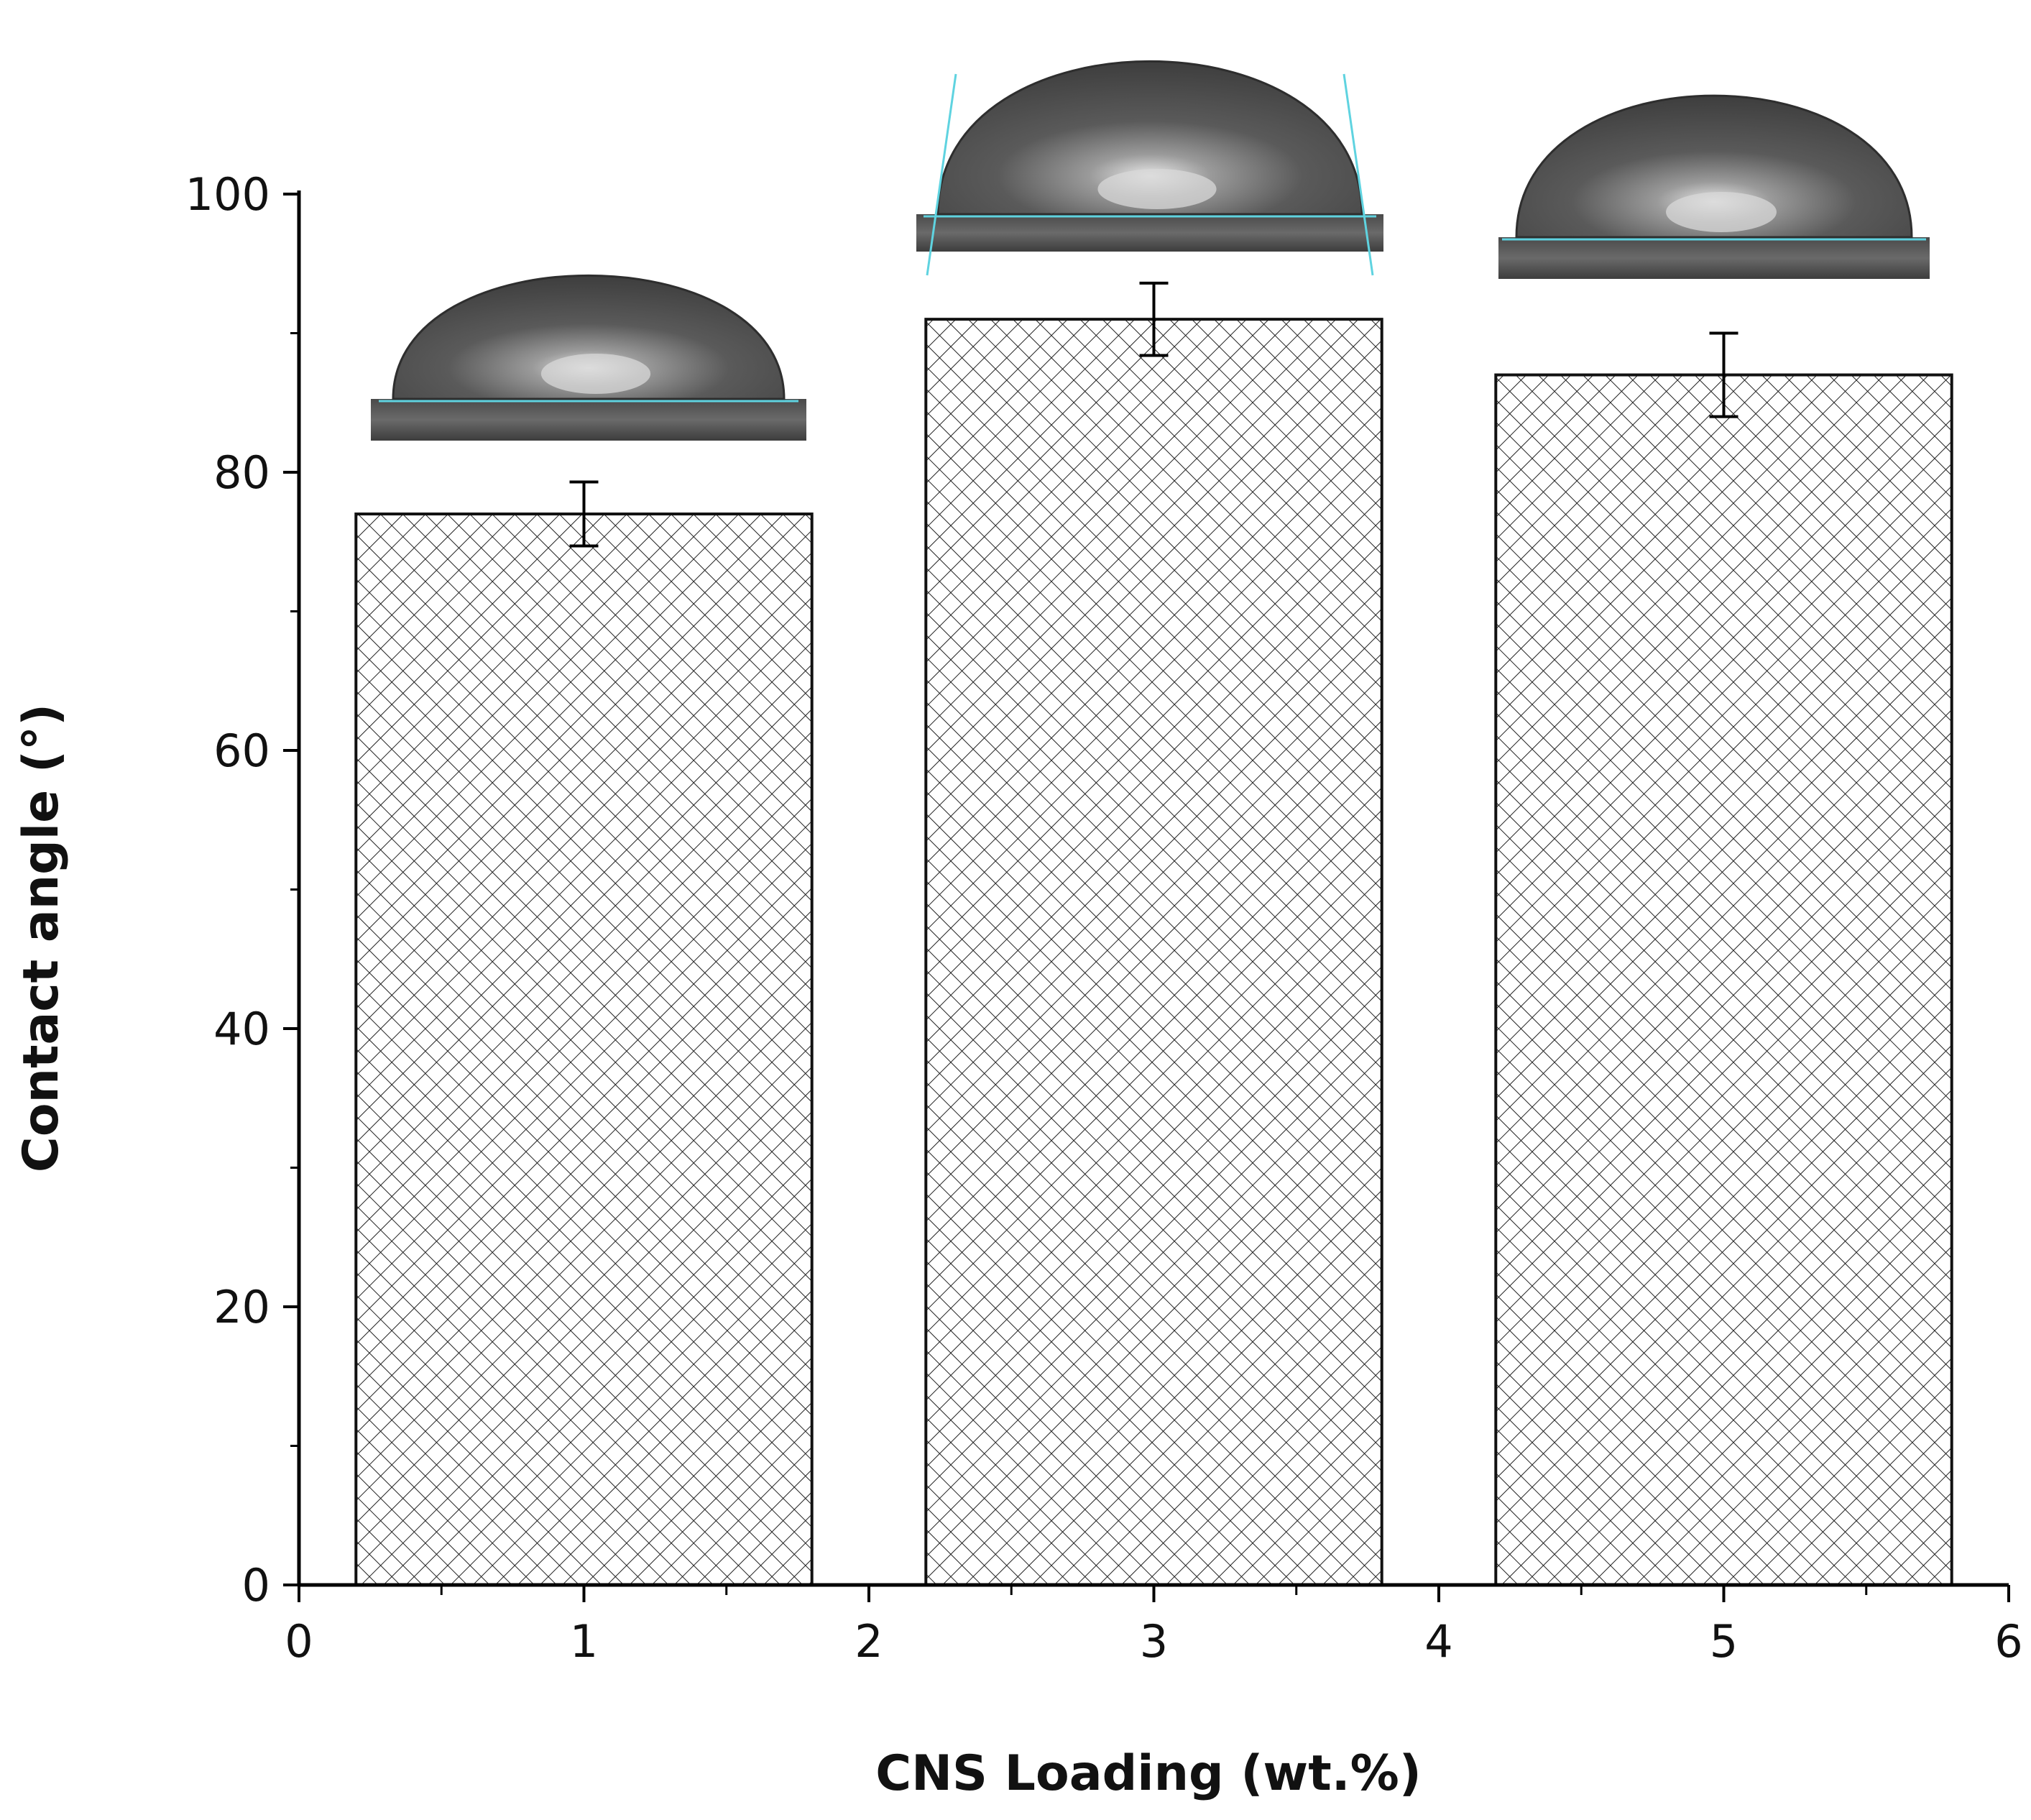 The height and width of the screenshot is (1820, 2031). I want to click on x-tick-label: 2, so click(869, 1641).